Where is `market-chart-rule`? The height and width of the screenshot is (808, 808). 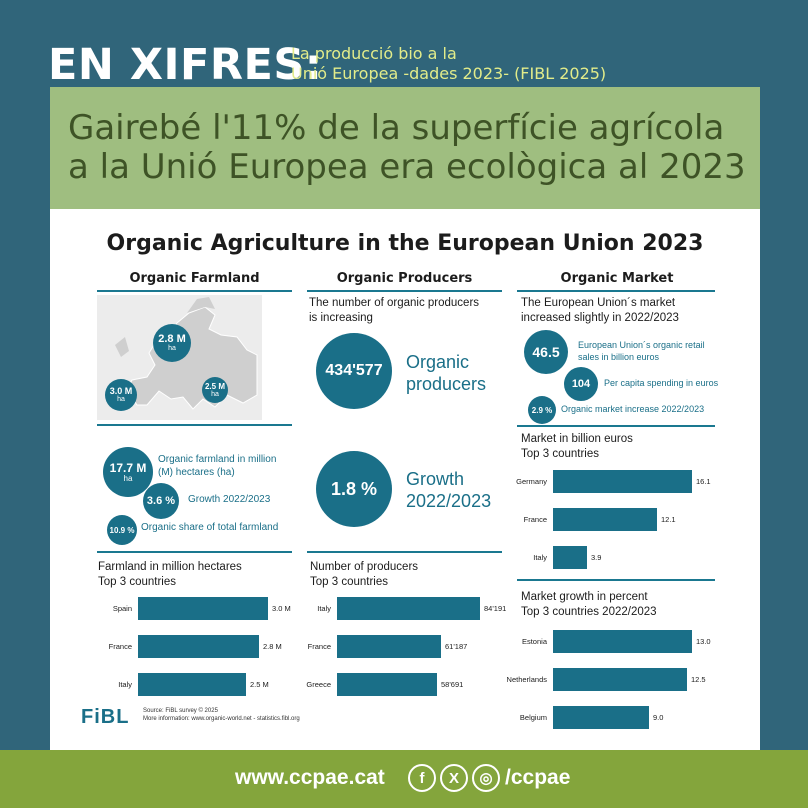
market-chart-rule is located at coordinates (616, 580).